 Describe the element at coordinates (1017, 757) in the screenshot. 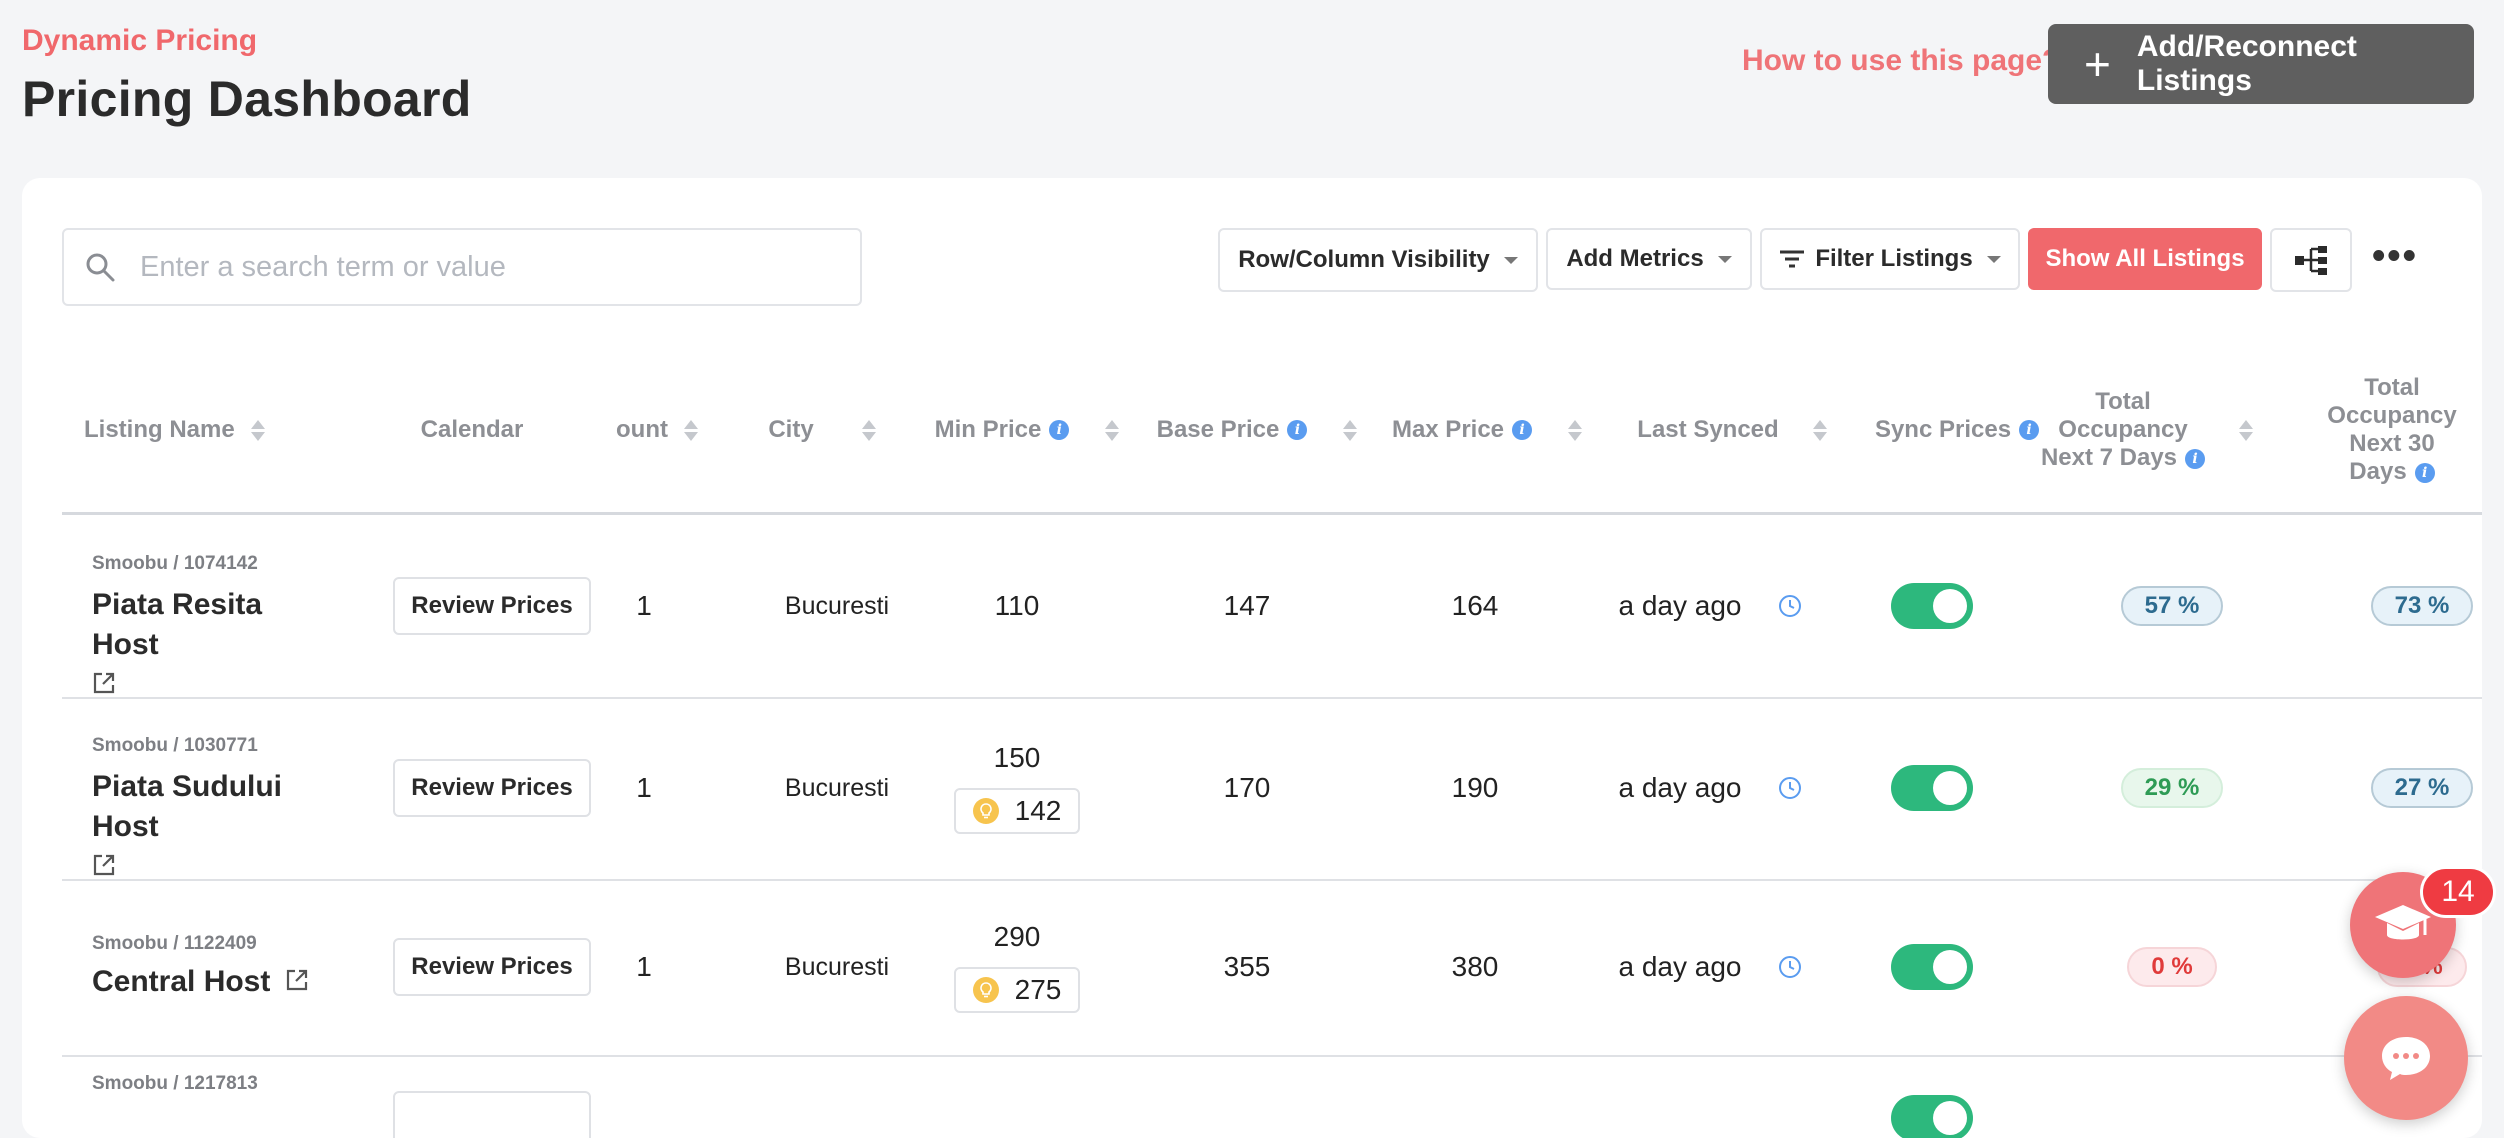

I see `min-price-value: 150` at that location.